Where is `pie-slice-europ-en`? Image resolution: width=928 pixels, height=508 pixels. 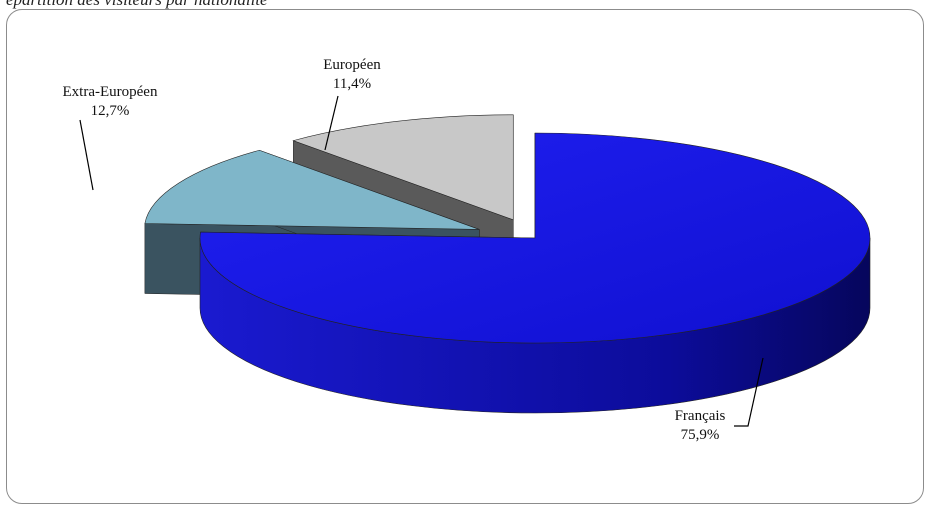 pie-slice-europ-en is located at coordinates (403, 167).